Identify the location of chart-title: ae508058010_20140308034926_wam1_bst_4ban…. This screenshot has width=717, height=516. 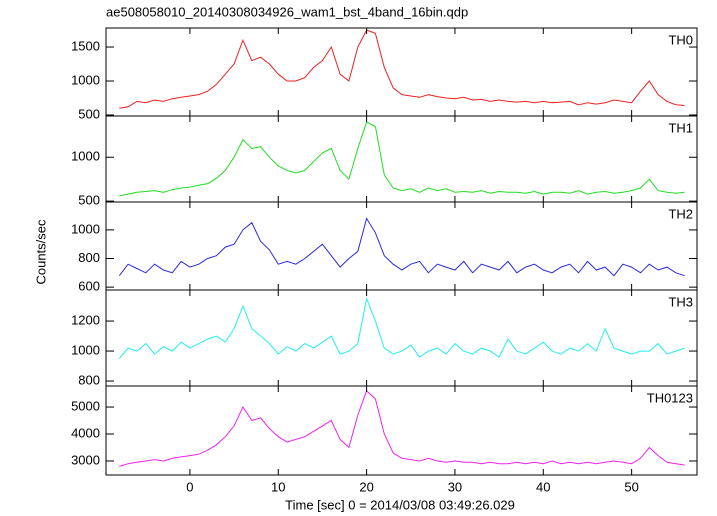
(287, 11).